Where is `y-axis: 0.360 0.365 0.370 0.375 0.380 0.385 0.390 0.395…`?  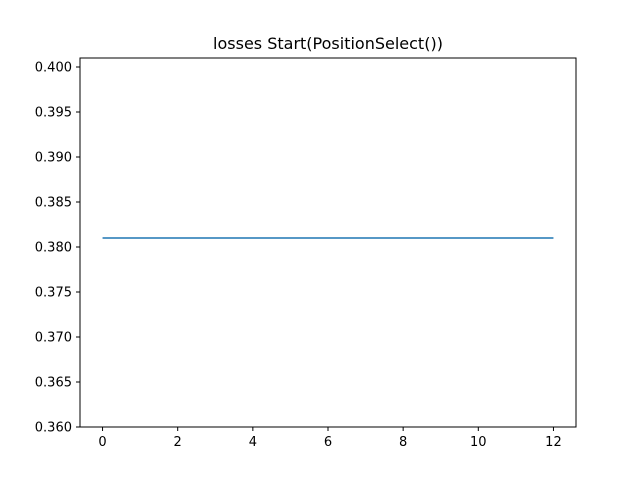
y-axis: 0.360 0.365 0.370 0.375 0.380 0.385 0.390 0.395… is located at coordinates (57, 248).